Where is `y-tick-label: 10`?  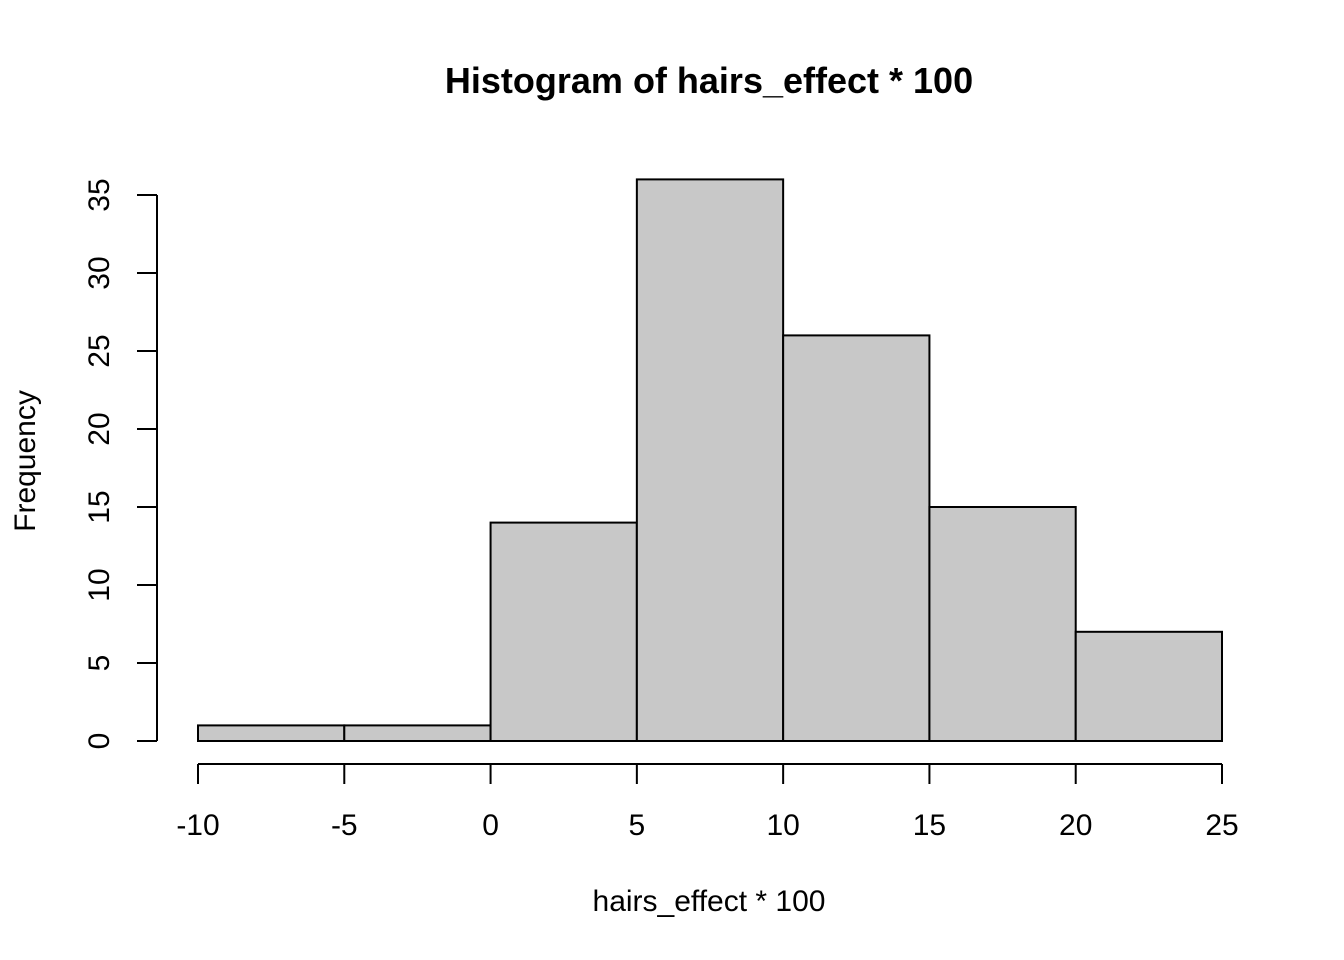
y-tick-label: 10 is located at coordinates (99, 584).